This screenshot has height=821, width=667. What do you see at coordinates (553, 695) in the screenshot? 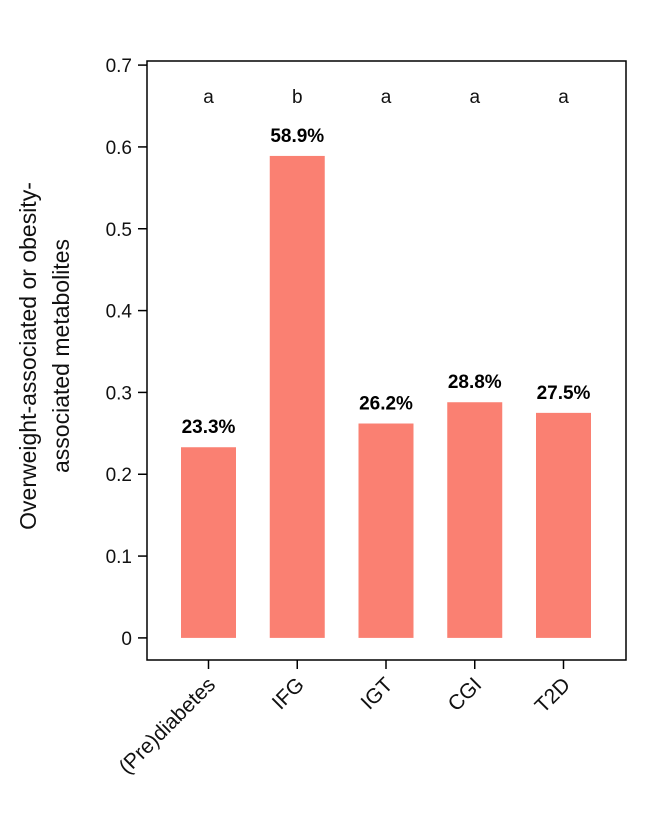
I see `x-tick-label-4: T2D` at bounding box center [553, 695].